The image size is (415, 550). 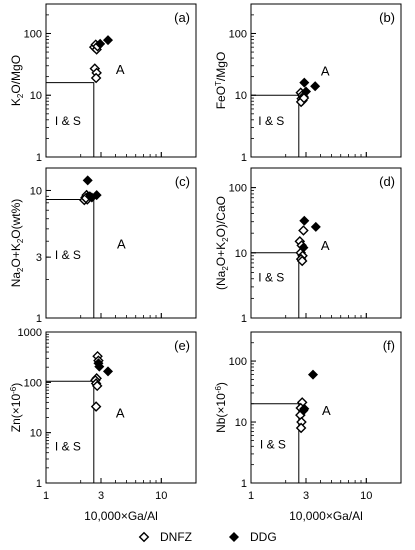 I want to click on y-axis-title: K2O/MgO, so click(x=17, y=80).